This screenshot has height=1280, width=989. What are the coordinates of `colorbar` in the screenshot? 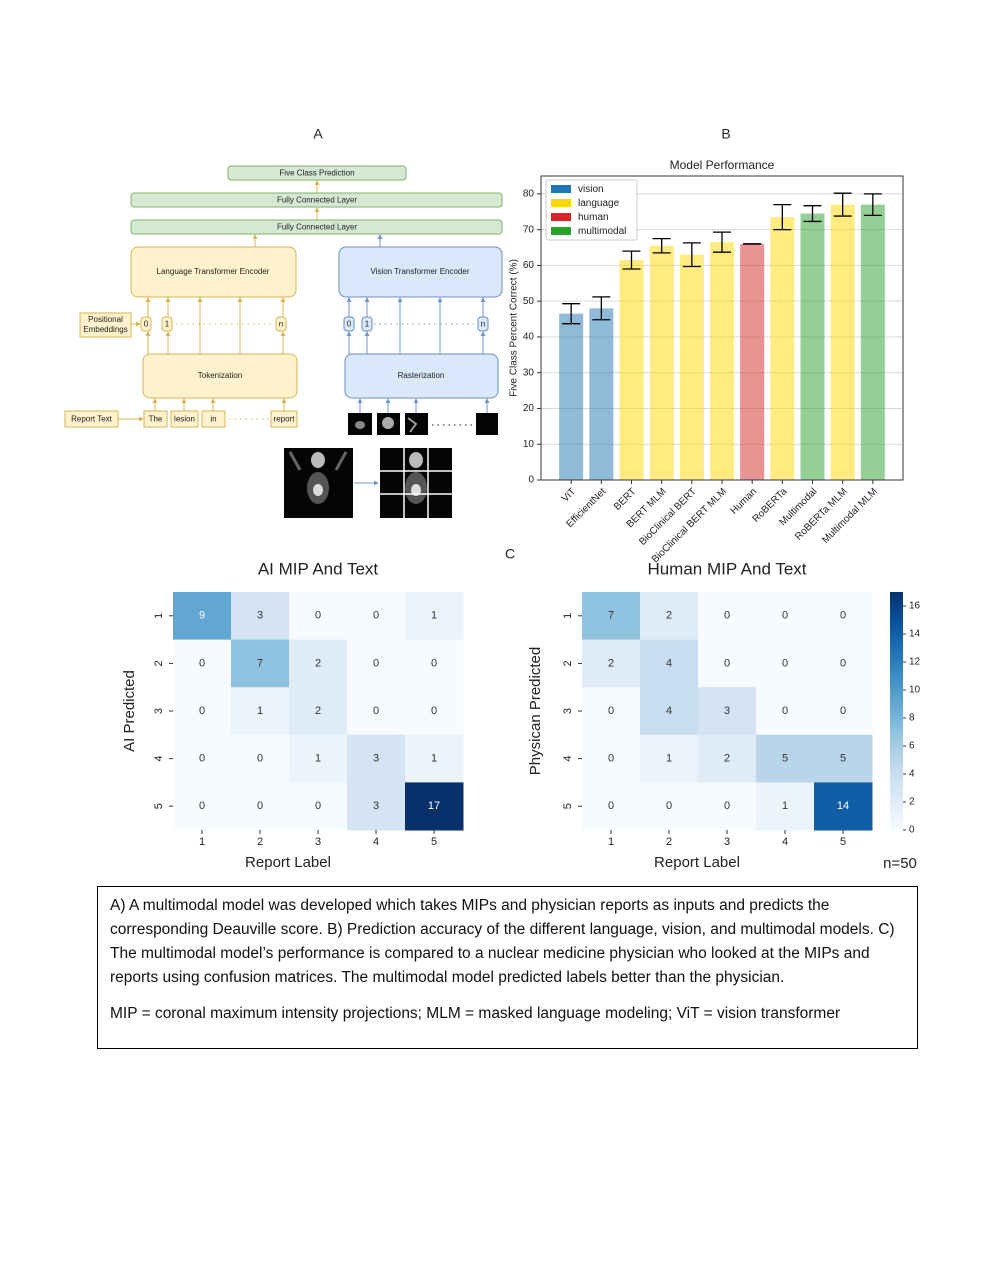 It's located at (896, 711).